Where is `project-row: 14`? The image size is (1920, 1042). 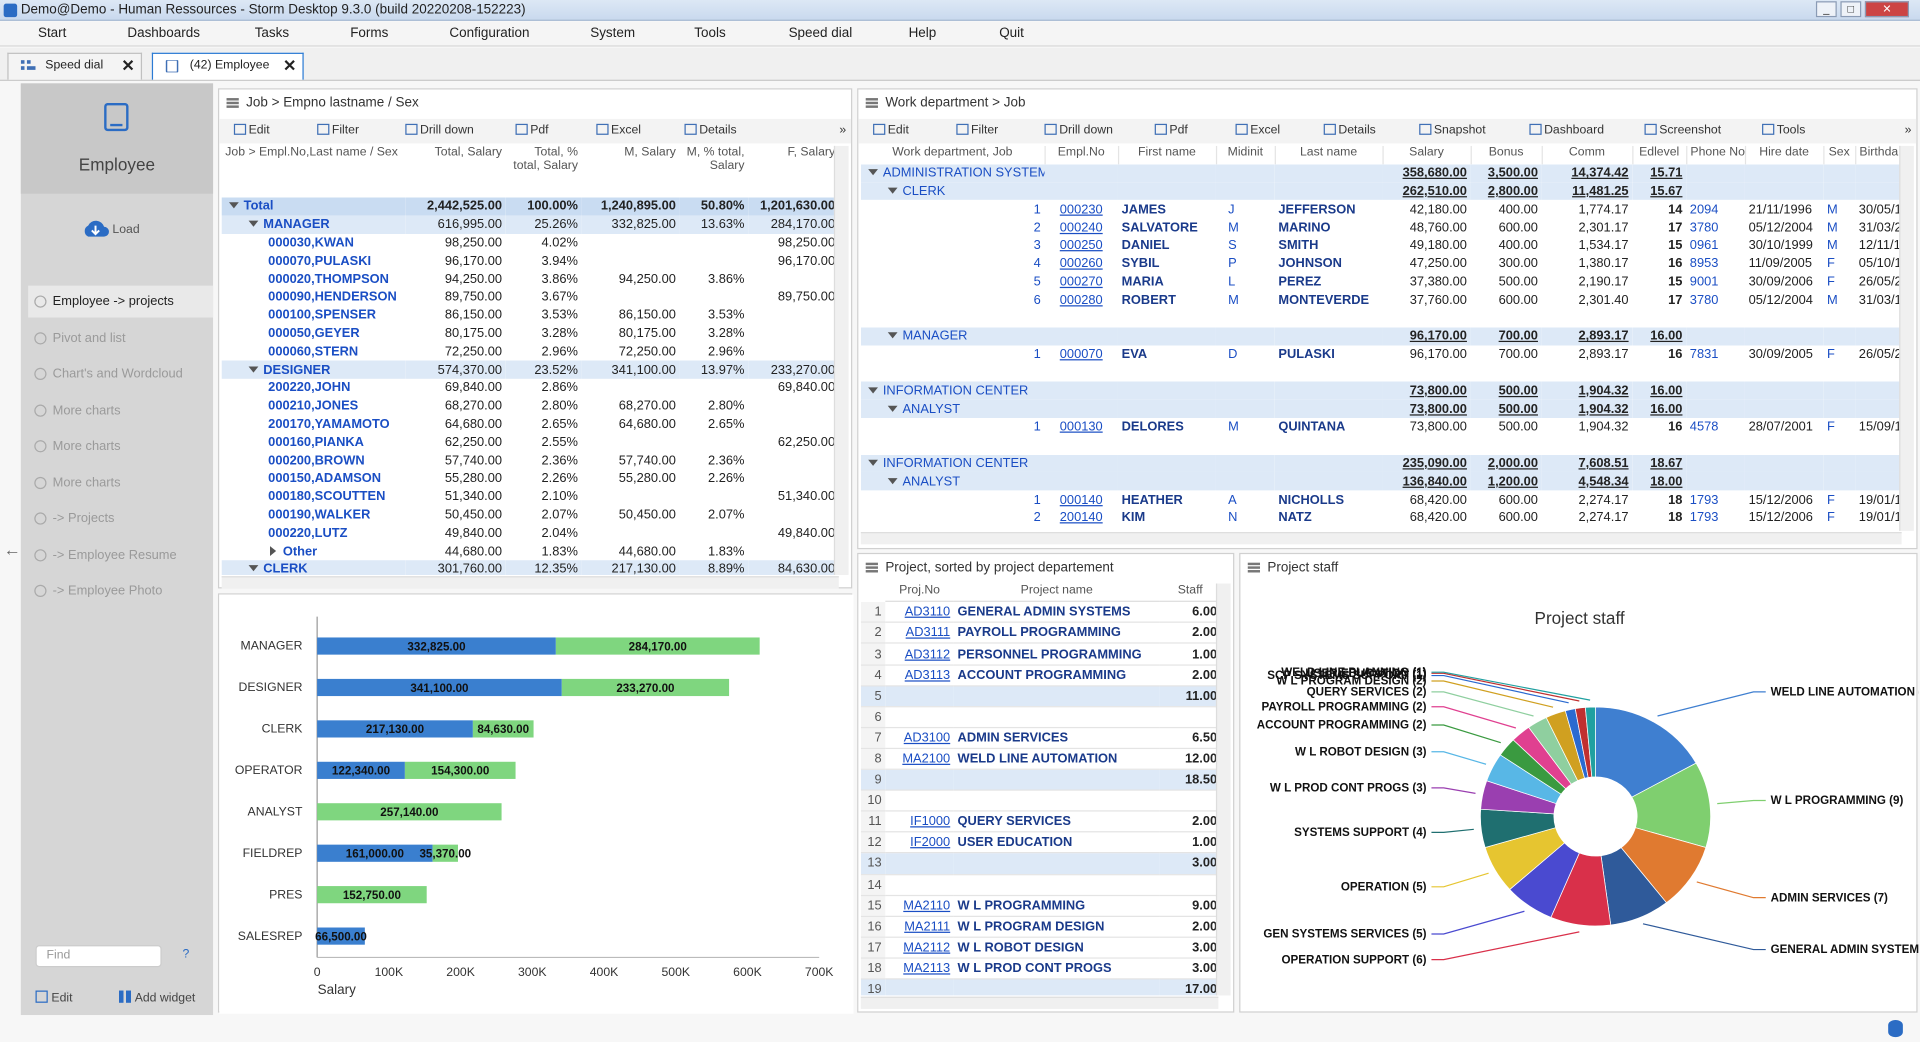
project-row: 14 is located at coordinates (1040, 885).